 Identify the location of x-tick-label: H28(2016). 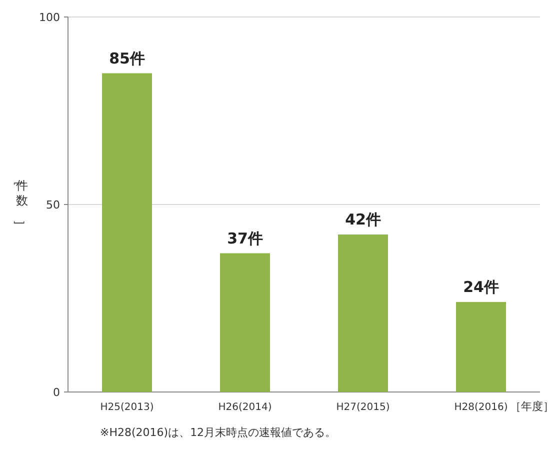
(481, 407).